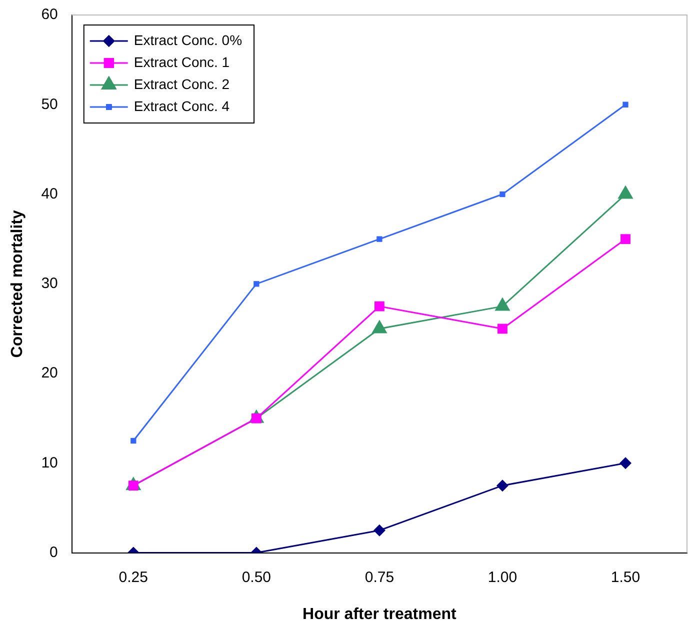 The image size is (696, 632). Describe the element at coordinates (182, 84) in the screenshot. I see `legend-label: Extract Conc. 2` at that location.